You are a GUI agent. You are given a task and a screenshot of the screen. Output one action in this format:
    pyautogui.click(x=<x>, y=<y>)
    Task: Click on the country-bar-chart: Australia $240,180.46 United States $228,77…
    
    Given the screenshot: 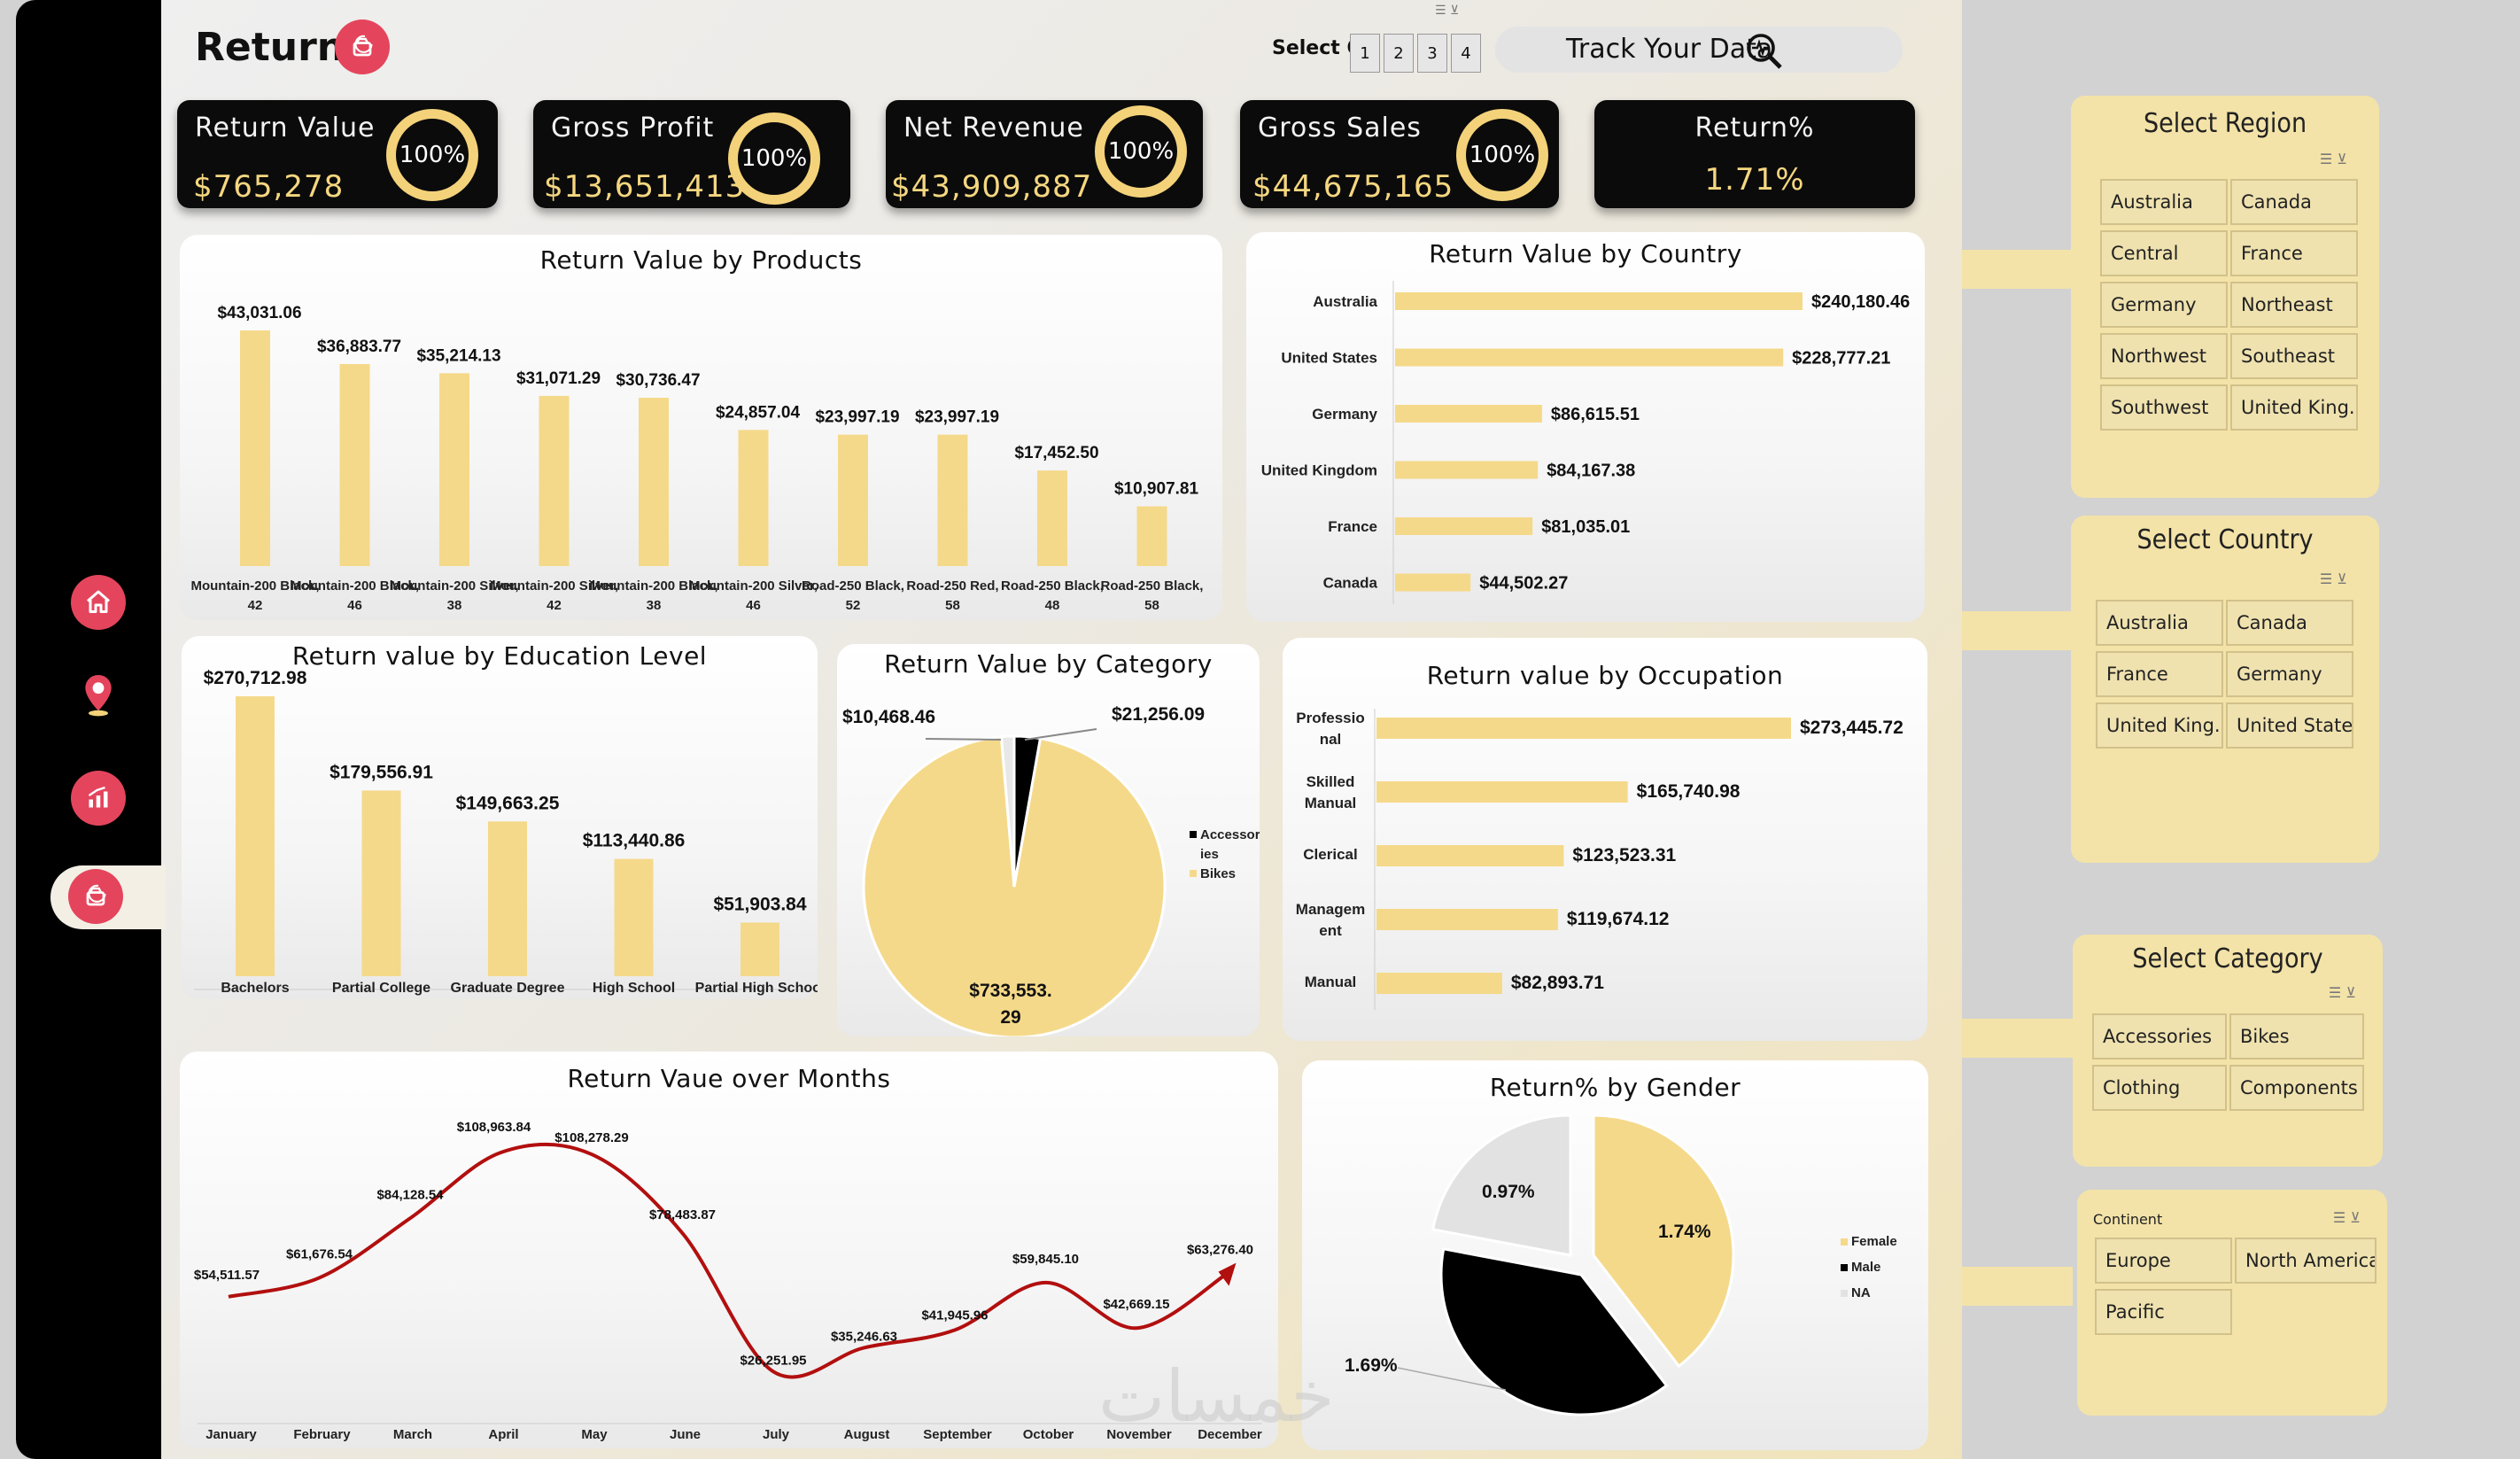 What is the action you would take?
    pyautogui.click(x=1586, y=442)
    